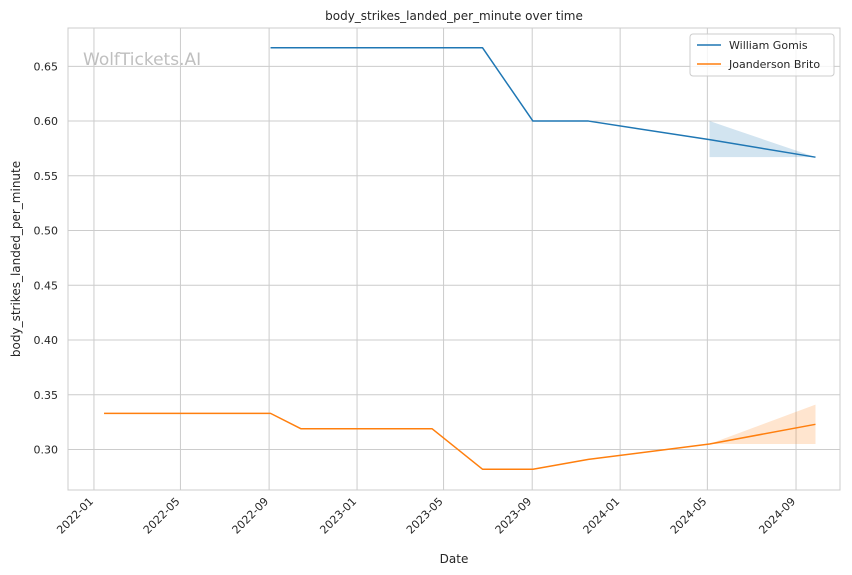 This screenshot has height=575, width=852. Describe the element at coordinates (46, 340) in the screenshot. I see `y-tick-label: 0.40` at that location.